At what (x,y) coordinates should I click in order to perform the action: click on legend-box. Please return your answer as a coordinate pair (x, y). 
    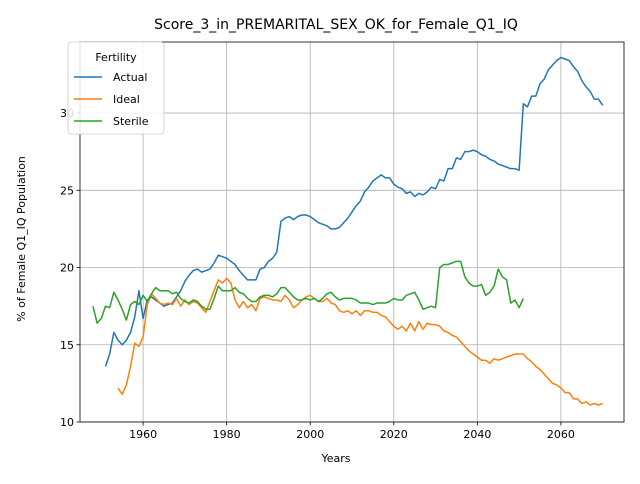
    Looking at the image, I should click on (116, 88).